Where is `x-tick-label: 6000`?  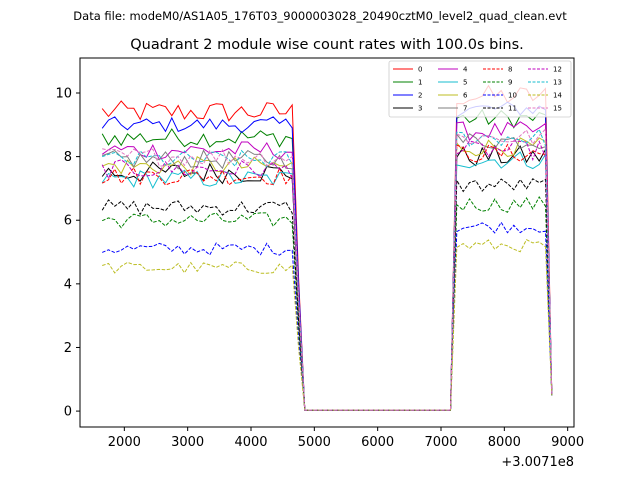 x-tick-label: 6000 is located at coordinates (377, 442).